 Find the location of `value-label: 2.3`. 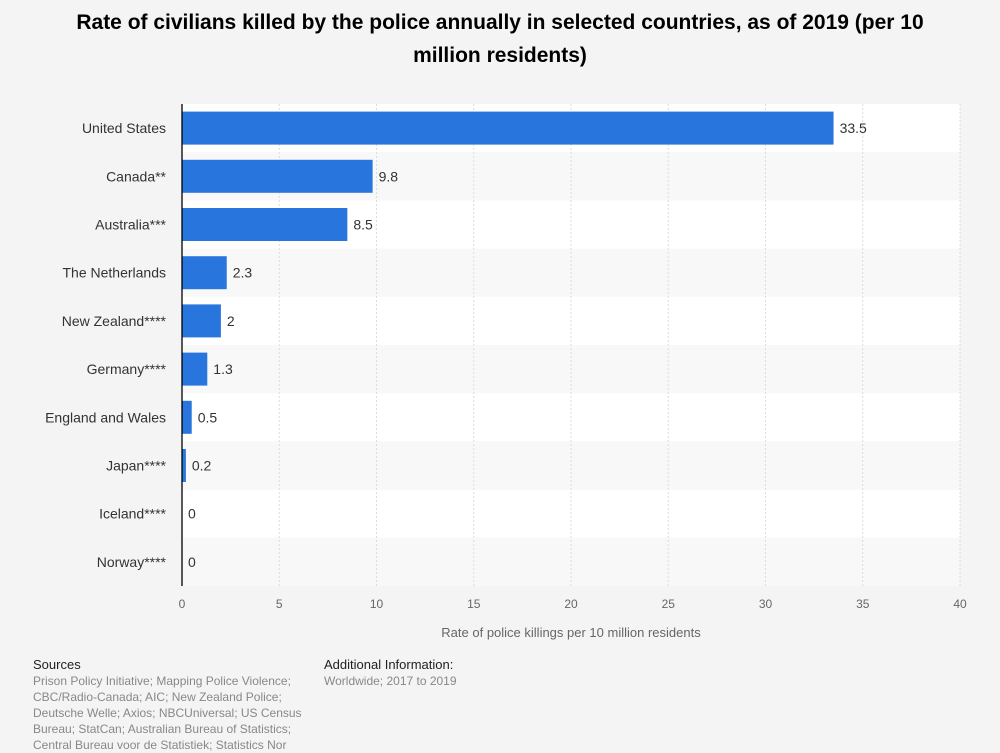

value-label: 2.3 is located at coordinates (243, 273).